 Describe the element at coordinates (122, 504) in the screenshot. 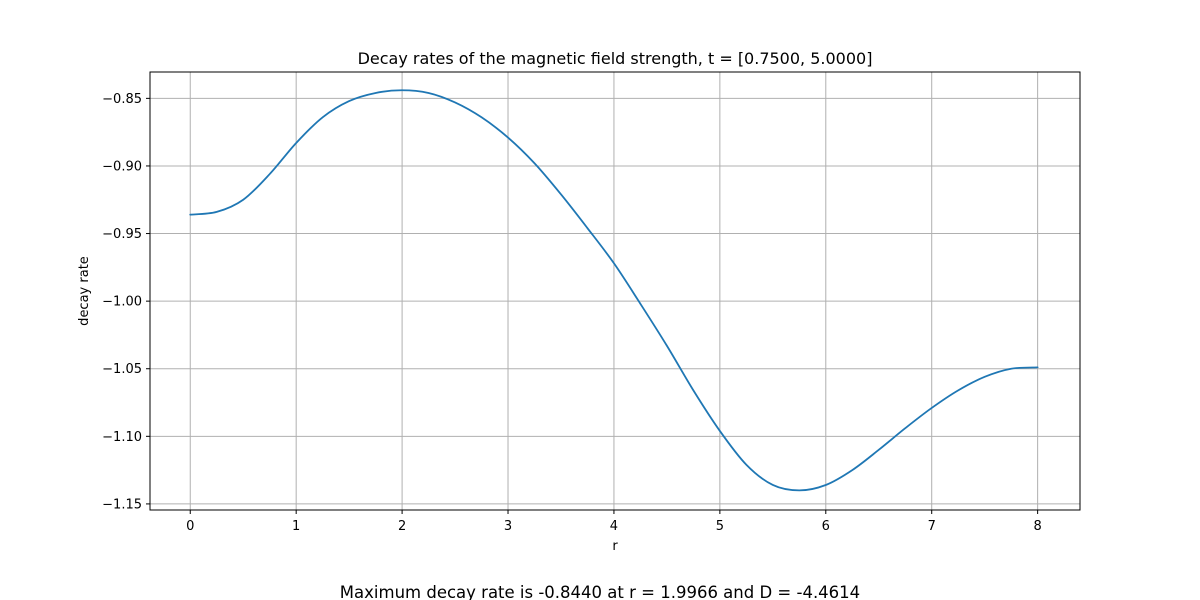

I see `y-tick-label: −1.15` at that location.